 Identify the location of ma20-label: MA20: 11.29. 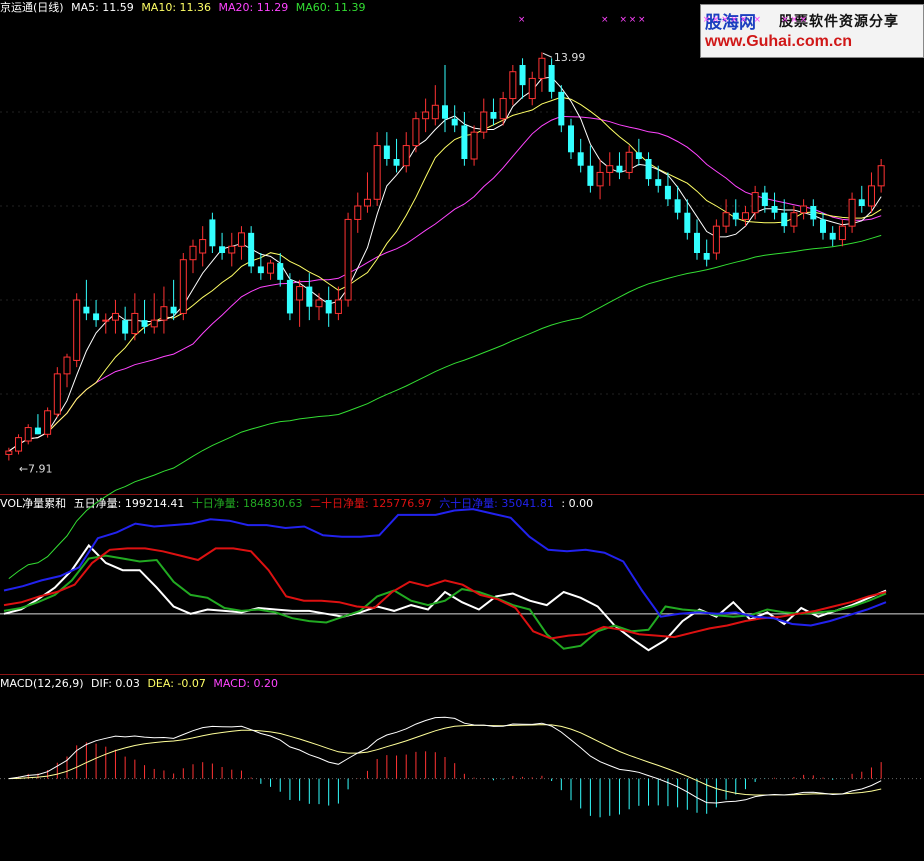
(253, 7).